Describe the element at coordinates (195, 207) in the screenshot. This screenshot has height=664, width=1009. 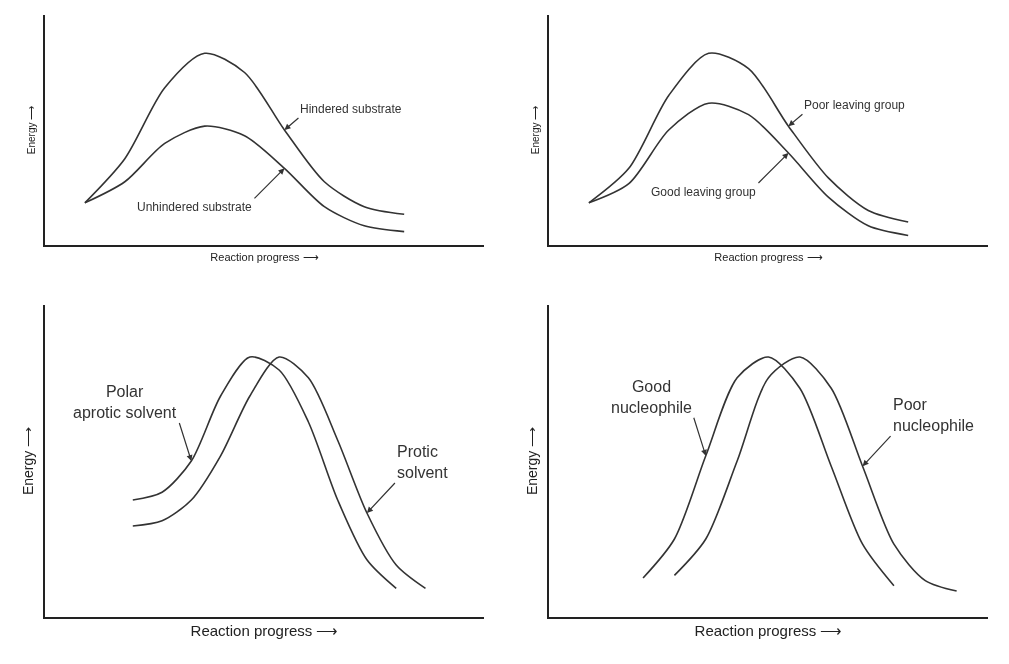
I see `series-label: Unhindered substrate` at that location.